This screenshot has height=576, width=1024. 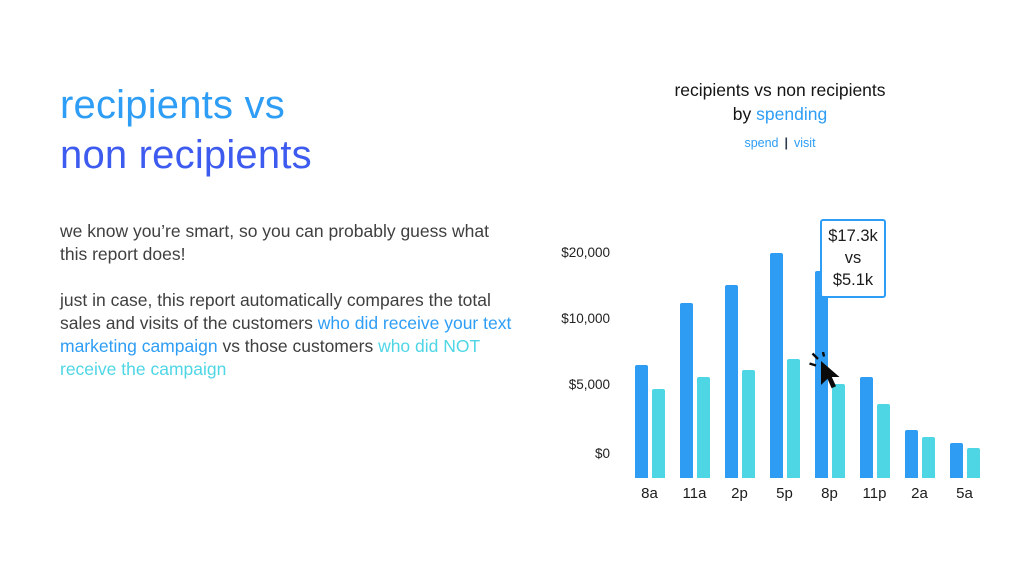 I want to click on bar-non_recipients-2a, so click(x=928, y=457).